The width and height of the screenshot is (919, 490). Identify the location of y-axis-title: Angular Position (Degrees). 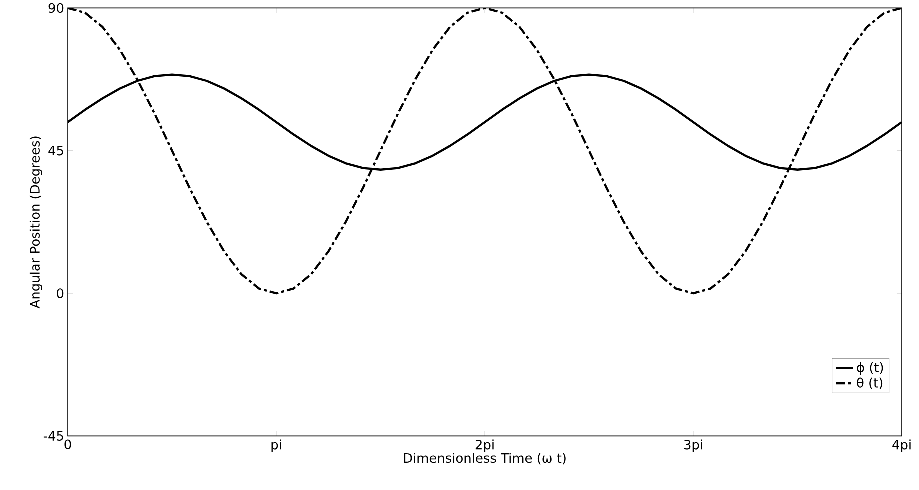
(36, 222).